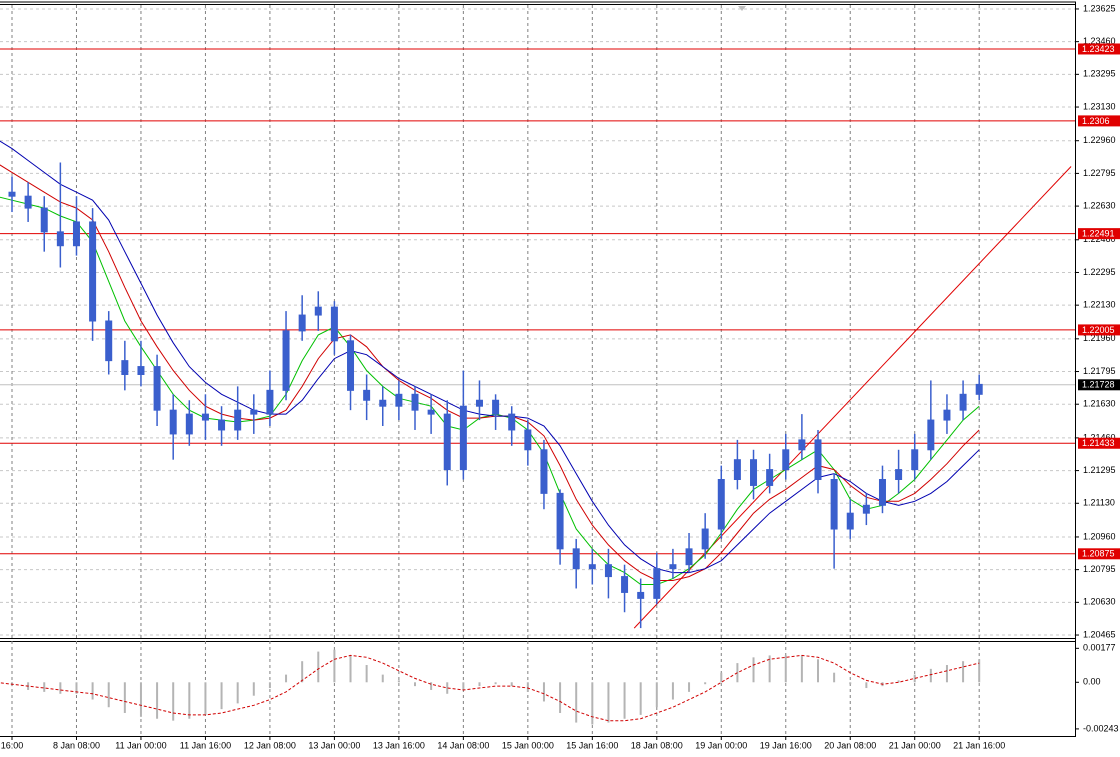 The height and width of the screenshot is (757, 1120). What do you see at coordinates (205, 745) in the screenshot?
I see `x-tick-label: 11 Jan 16:00` at bounding box center [205, 745].